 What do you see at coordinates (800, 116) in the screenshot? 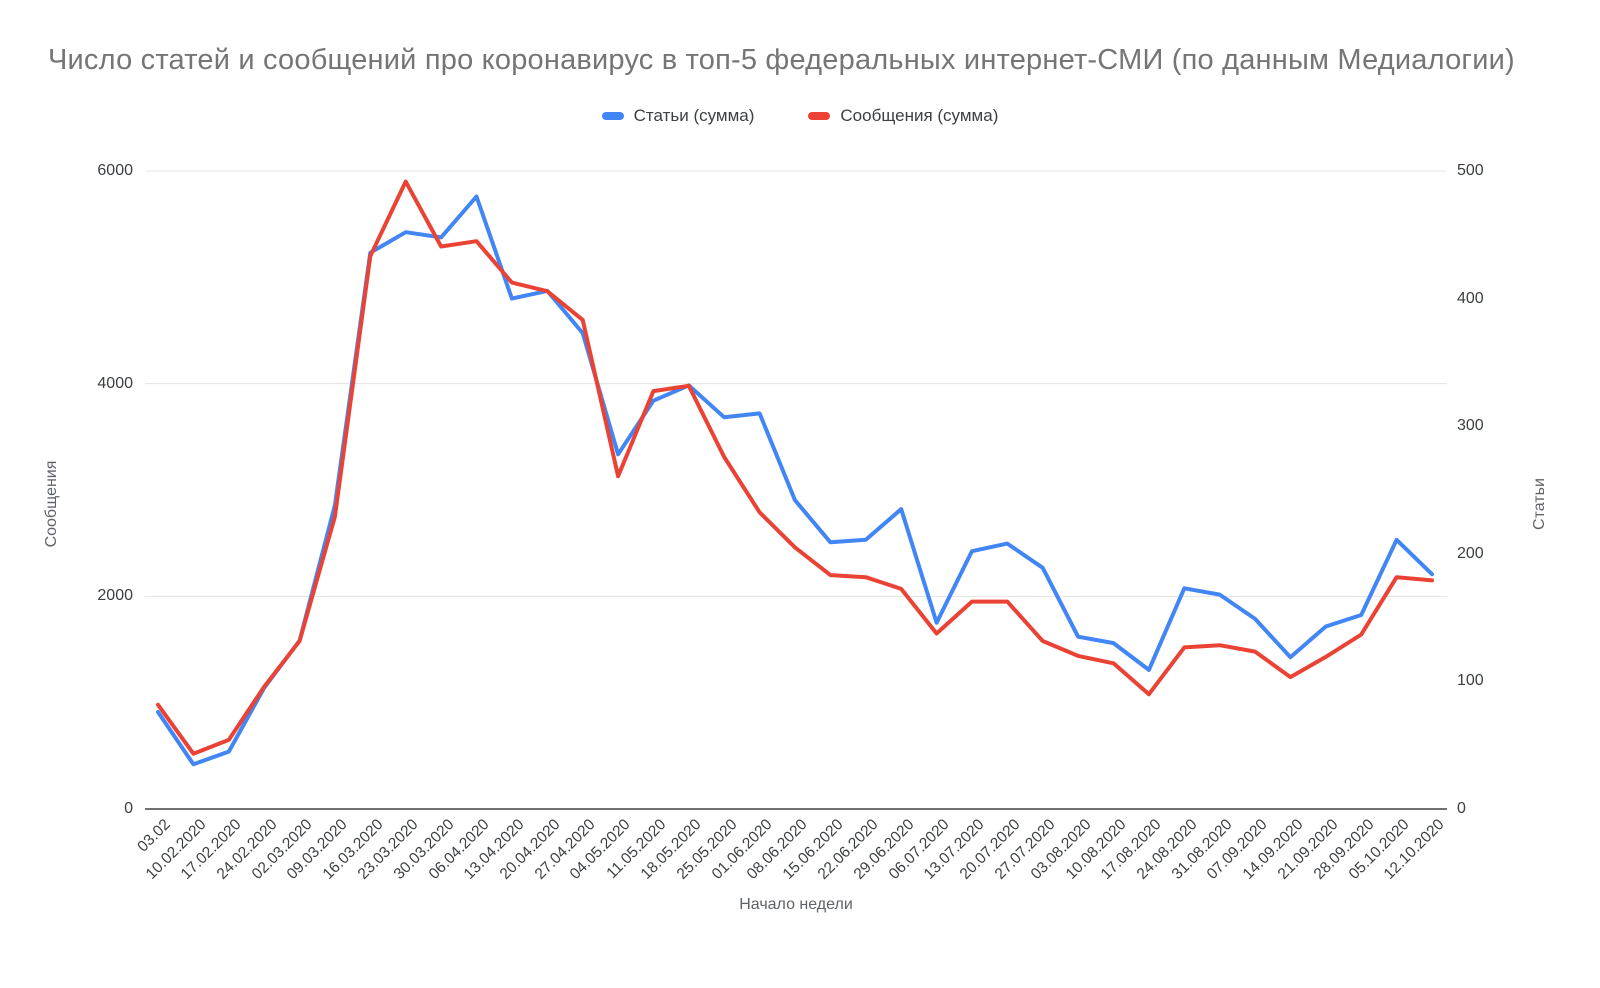
I see `legend: Статьи (сумма) Сообщения (сумма)` at bounding box center [800, 116].